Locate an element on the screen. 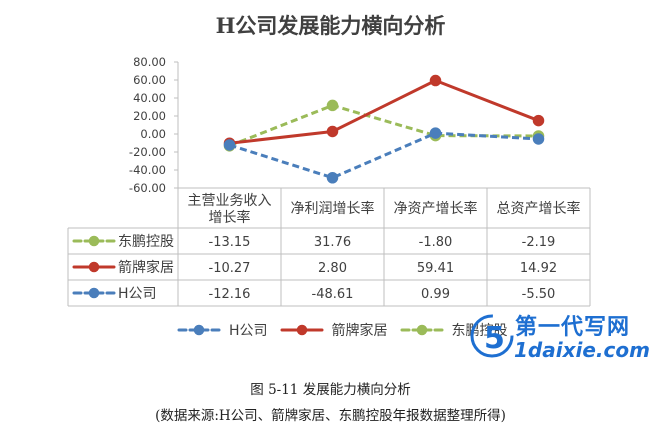 This screenshot has height=435, width=661. category-label: 主营业务收入 is located at coordinates (230, 201).